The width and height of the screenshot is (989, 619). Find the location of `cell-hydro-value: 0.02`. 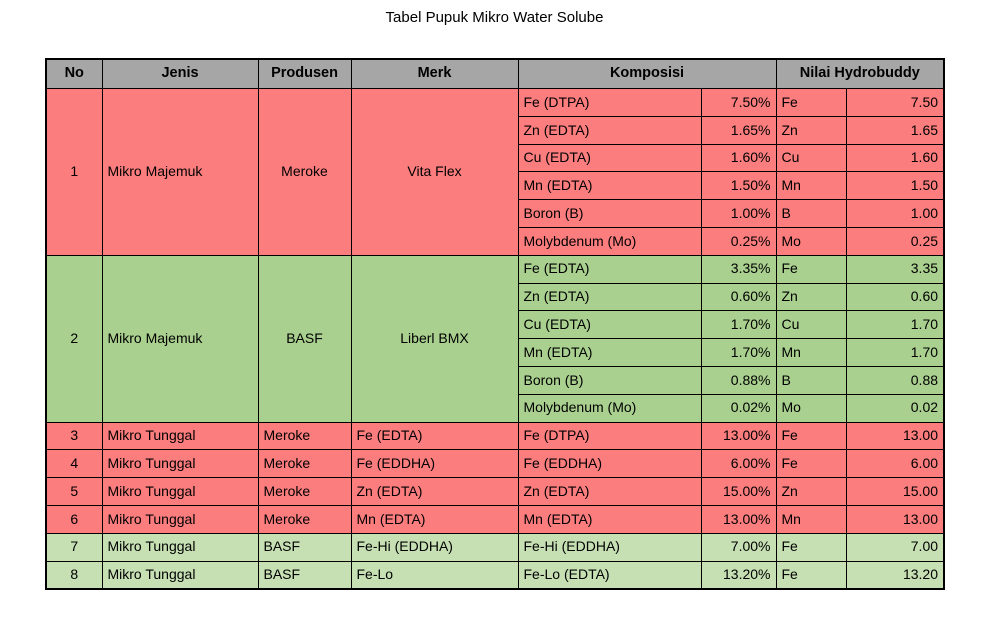

cell-hydro-value: 0.02 is located at coordinates (895, 408).